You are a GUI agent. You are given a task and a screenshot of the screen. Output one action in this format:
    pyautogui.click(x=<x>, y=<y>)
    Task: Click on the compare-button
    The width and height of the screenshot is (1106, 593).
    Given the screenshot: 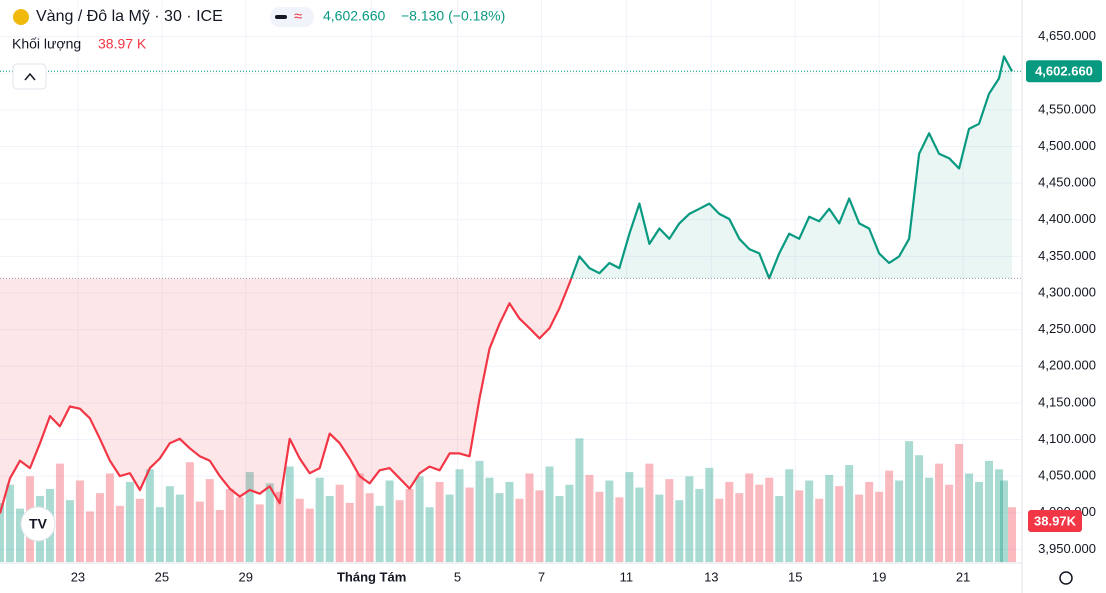 What is the action you would take?
    pyautogui.click(x=292, y=17)
    